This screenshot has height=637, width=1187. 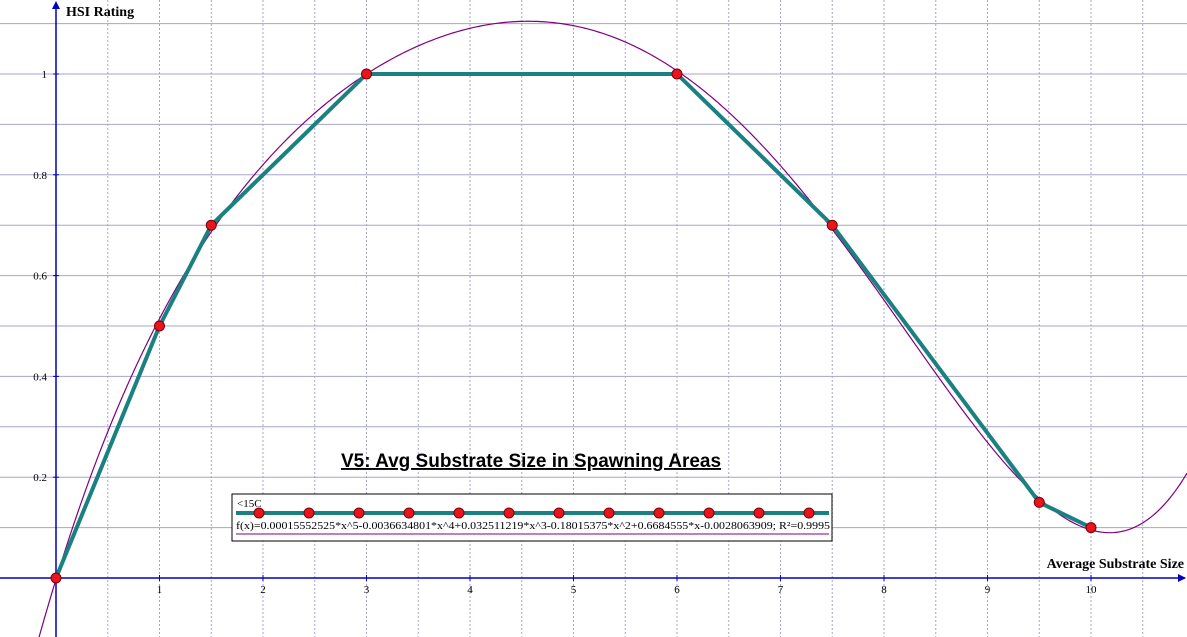 What do you see at coordinates (531, 461) in the screenshot?
I see `chart-title: V5: Avg Substrate Size in Spawning Areas` at bounding box center [531, 461].